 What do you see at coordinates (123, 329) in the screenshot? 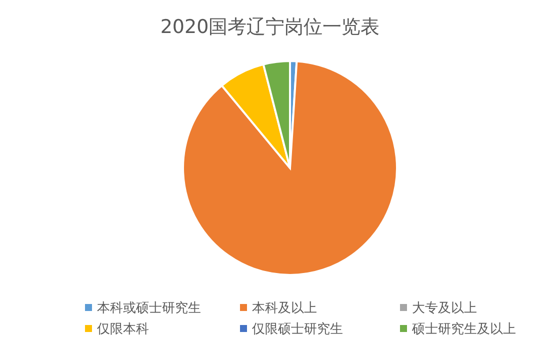
I see `legend-label: 仅限本科` at bounding box center [123, 329].